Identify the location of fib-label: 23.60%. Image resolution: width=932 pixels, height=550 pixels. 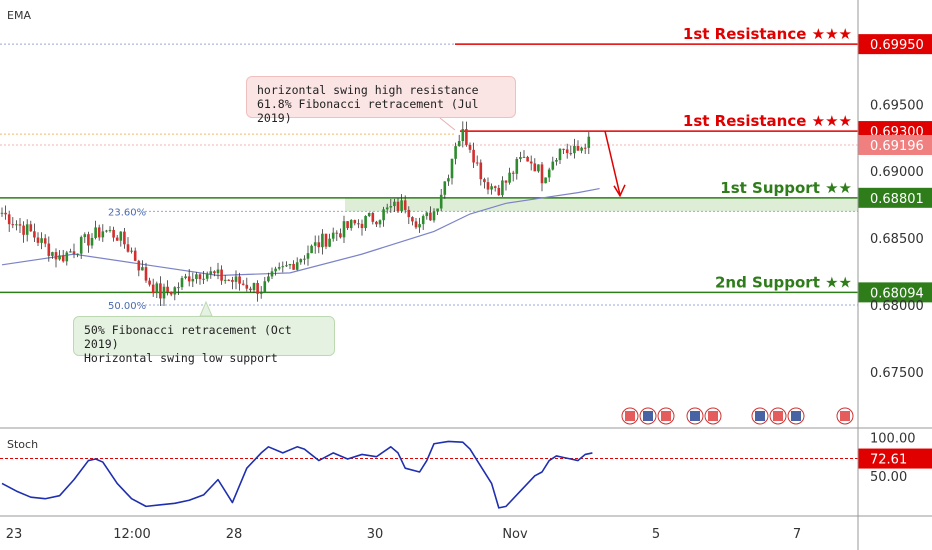
(127, 212).